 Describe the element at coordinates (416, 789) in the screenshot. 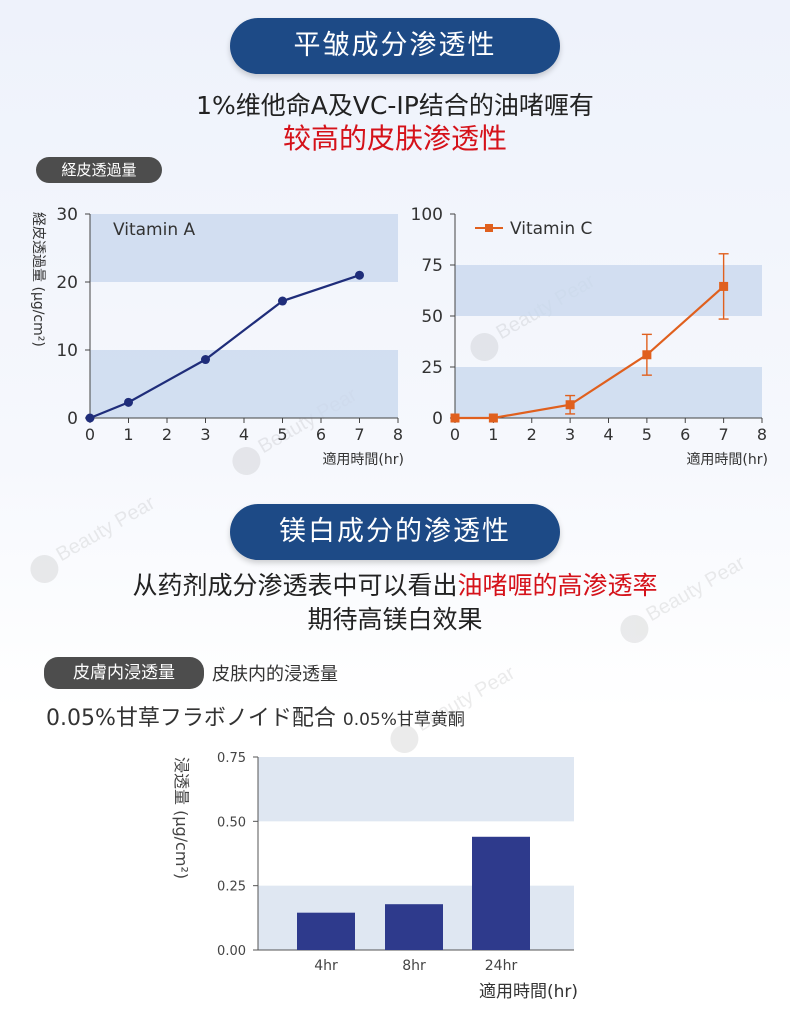

I see `chart3-band` at that location.